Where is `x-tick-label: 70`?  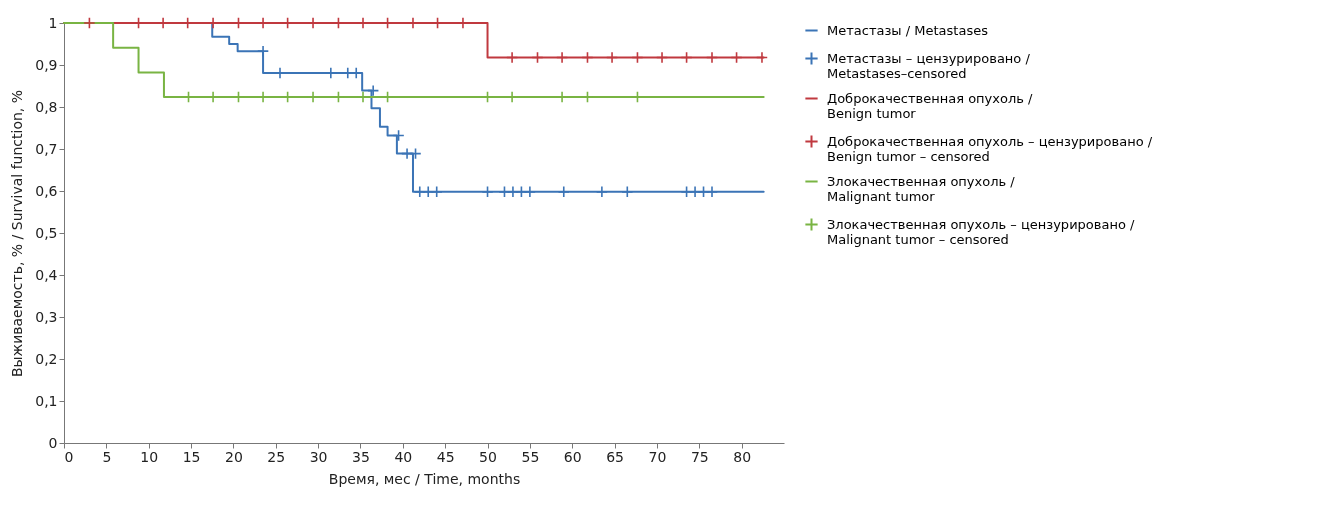 x-tick-label: 70 is located at coordinates (657, 456).